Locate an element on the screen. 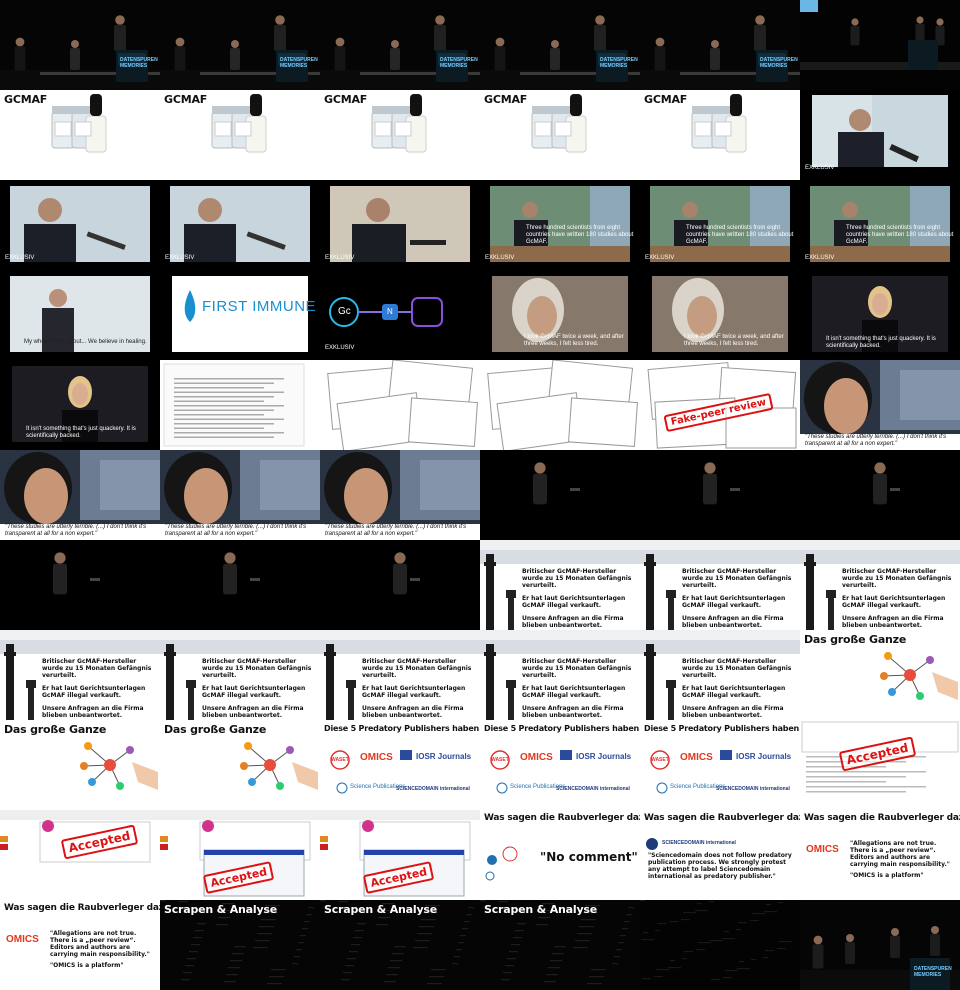 The height and width of the screenshot is (990, 960). no-comment-quote: "No comment" is located at coordinates (589, 857).